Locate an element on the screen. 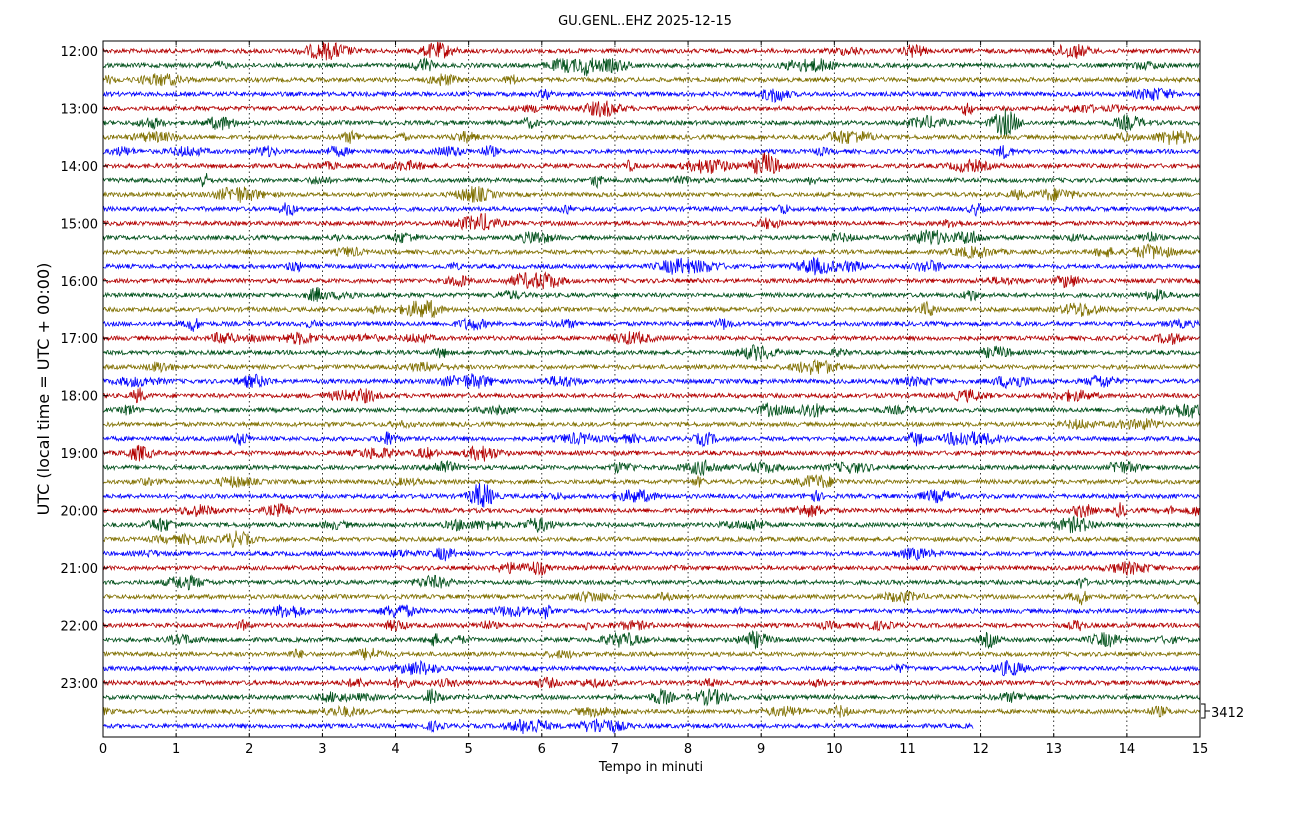  y-tick-label: 22:00 is located at coordinates (79, 626).